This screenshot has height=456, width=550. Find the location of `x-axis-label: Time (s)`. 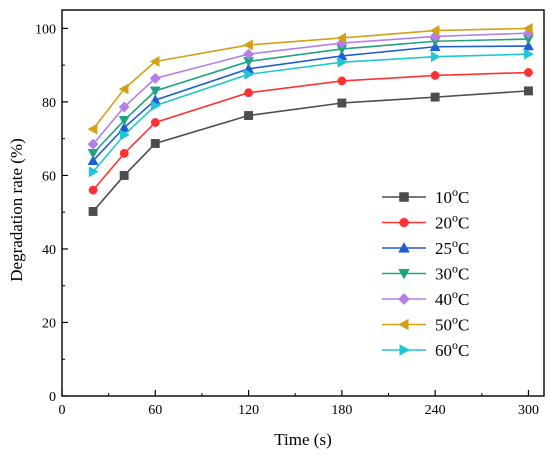

x-axis-label: Time (s) is located at coordinates (302, 439).